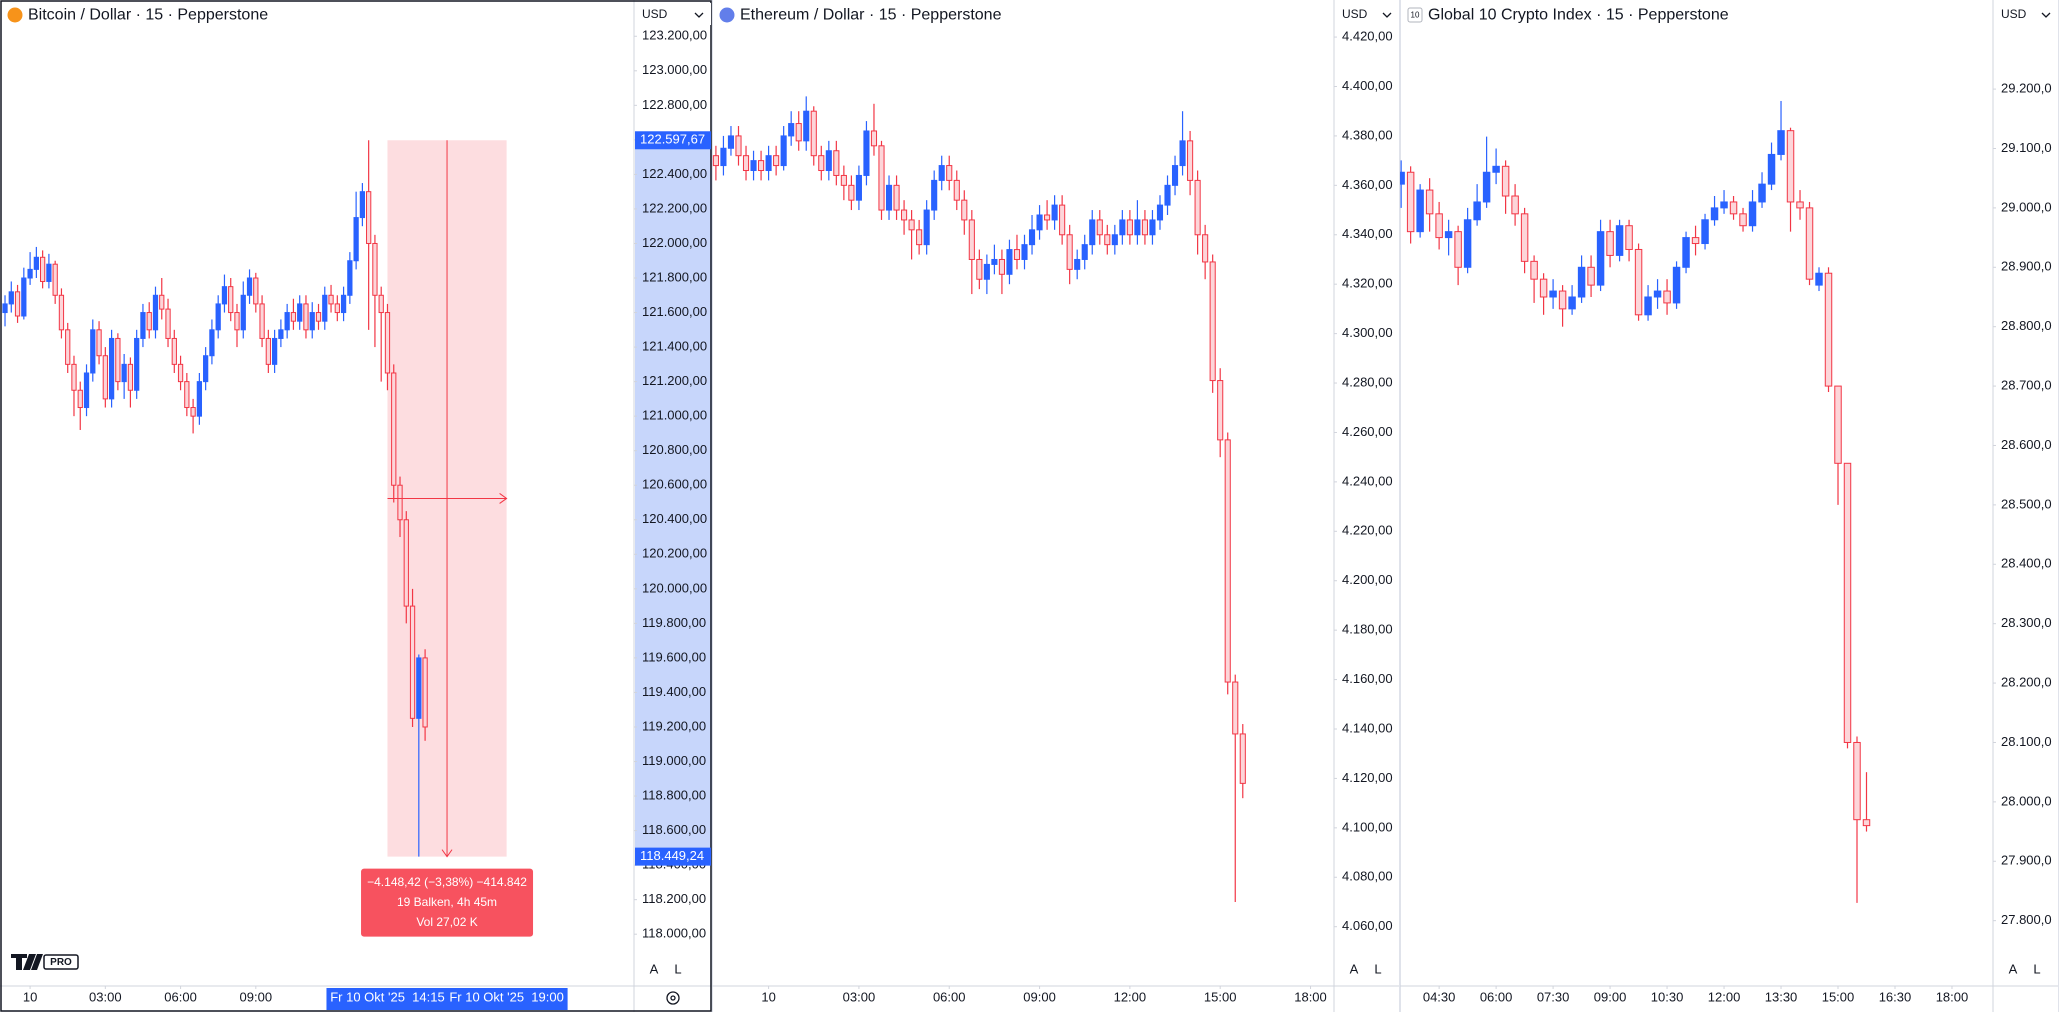 This screenshot has width=2059, height=1012. What do you see at coordinates (2026, 860) in the screenshot?
I see `y-tick-label: 27.900,0` at bounding box center [2026, 860].